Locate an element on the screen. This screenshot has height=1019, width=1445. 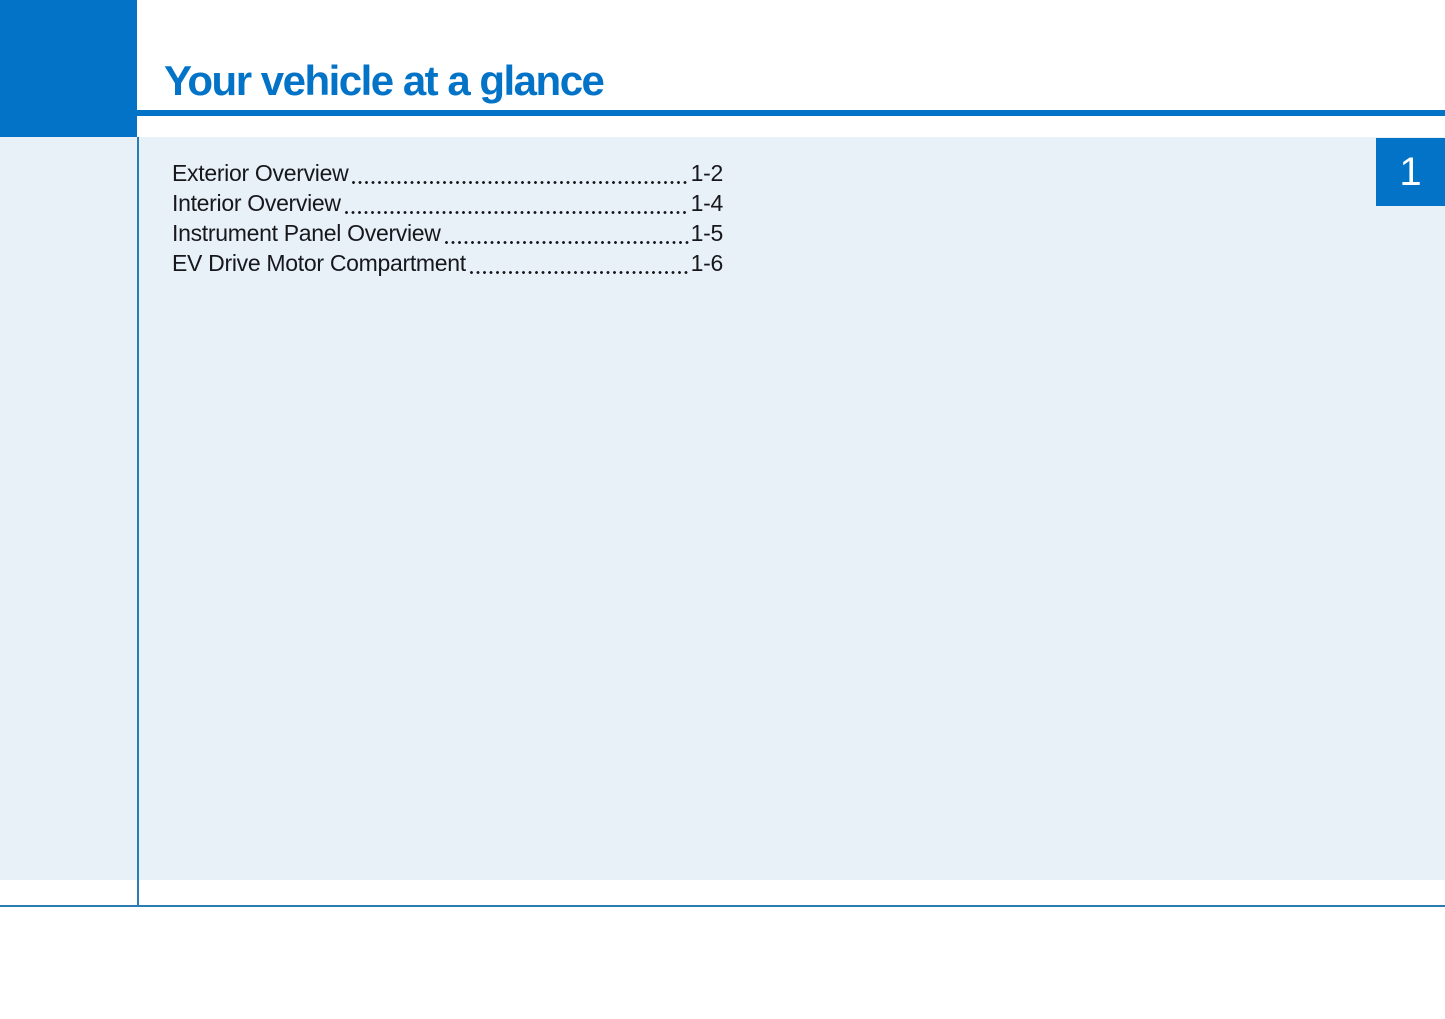
toc-item-label: Exterior Overview is located at coordinates (260, 173).